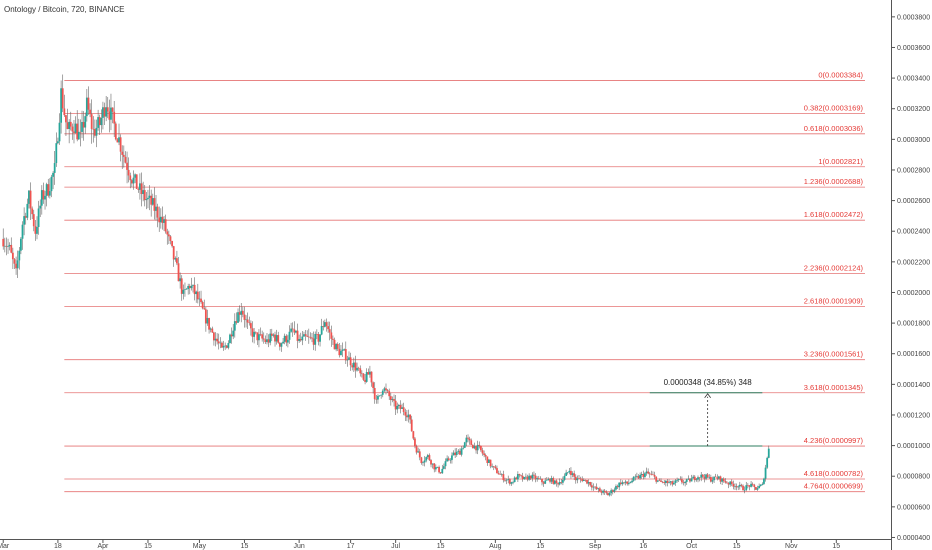  Describe the element at coordinates (913, 79) in the screenshot. I see `price-tick-label: 0.0003400` at that location.